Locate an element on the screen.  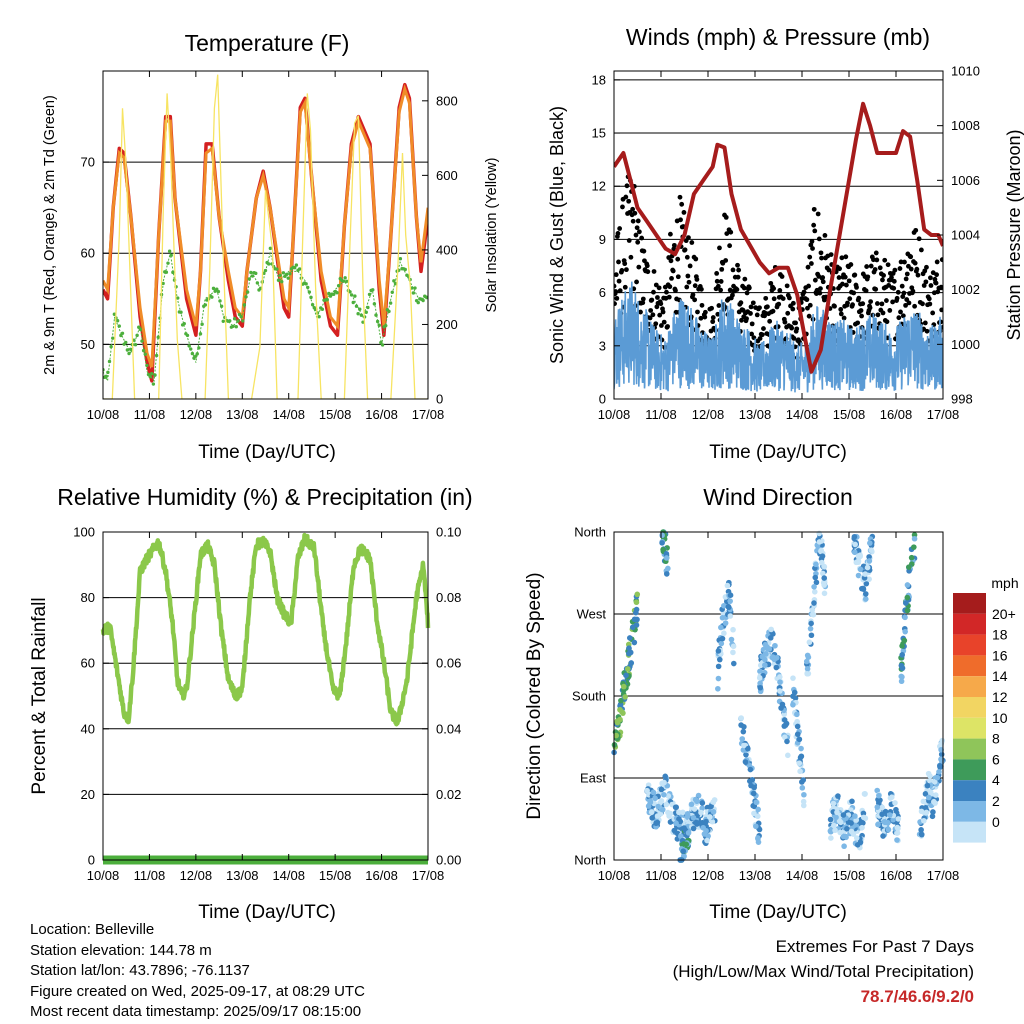
extremes-value: 78.7/46.6/9.2/0 is located at coordinates (917, 996).